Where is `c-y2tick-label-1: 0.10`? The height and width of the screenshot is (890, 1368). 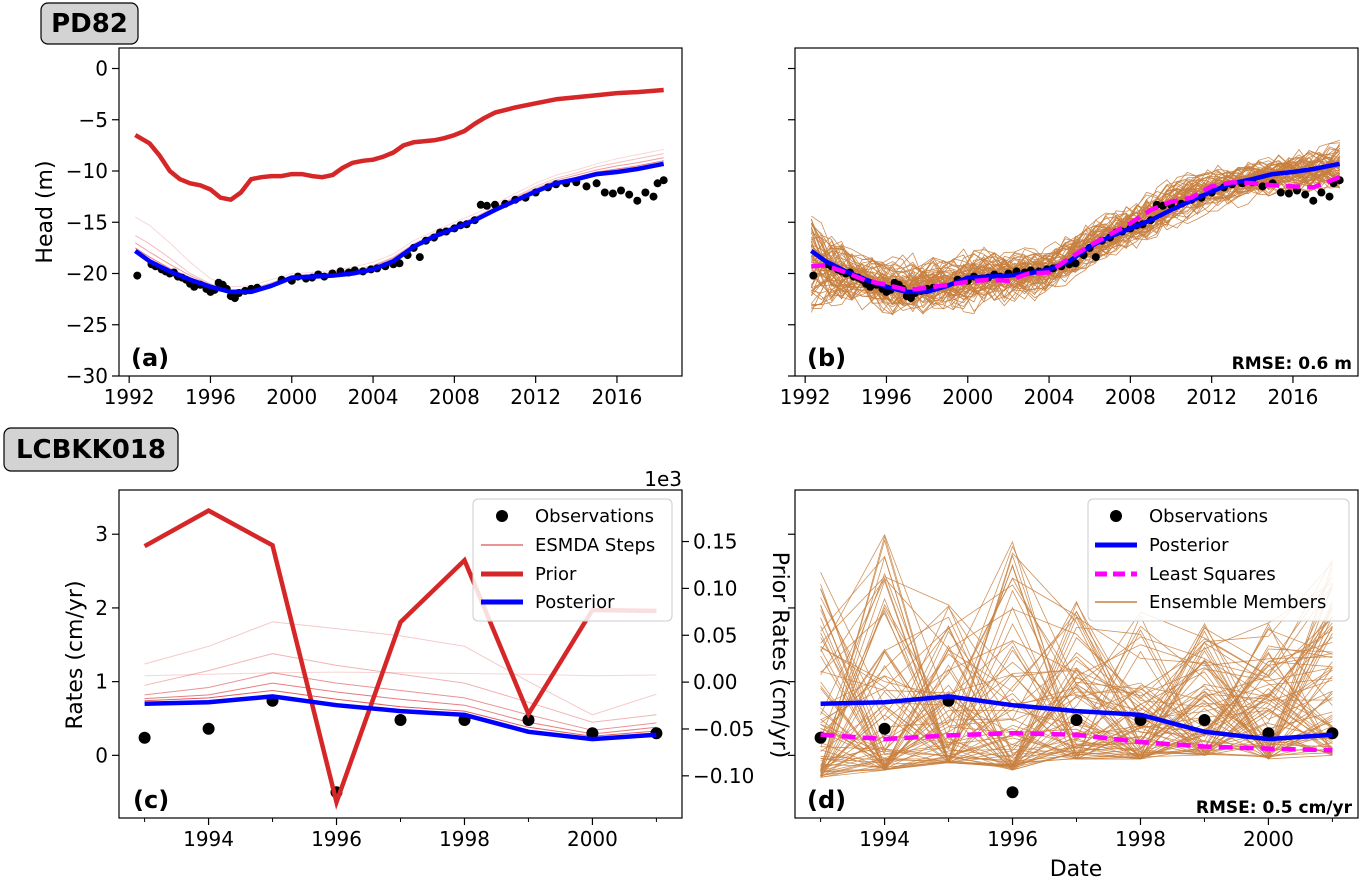 c-y2tick-label-1: 0.10 is located at coordinates (715, 588).